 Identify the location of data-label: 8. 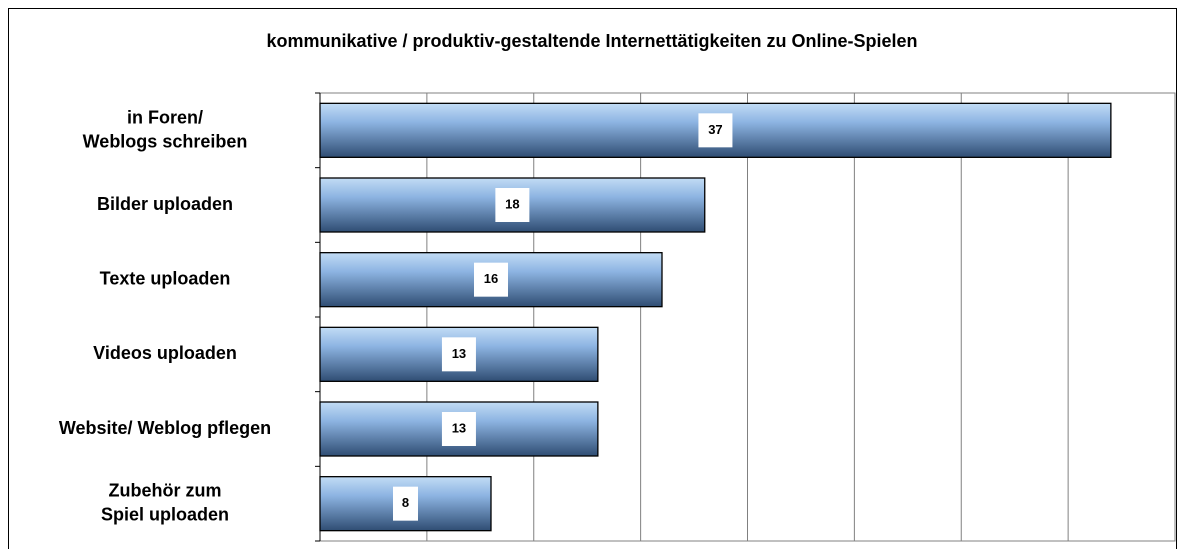
(405, 502).